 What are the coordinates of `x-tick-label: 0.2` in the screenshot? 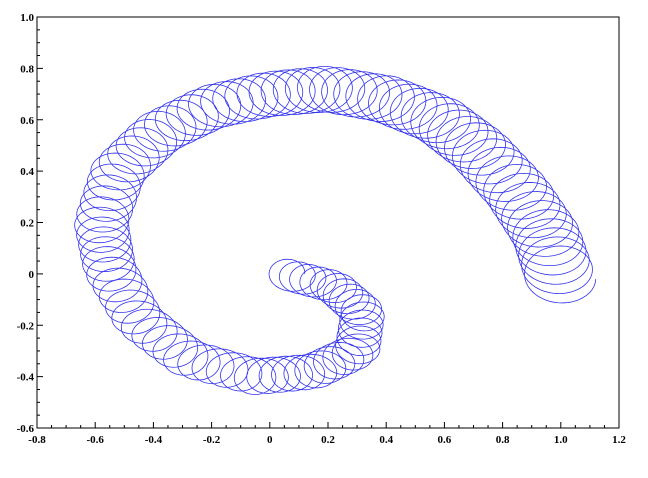 It's located at (328, 440).